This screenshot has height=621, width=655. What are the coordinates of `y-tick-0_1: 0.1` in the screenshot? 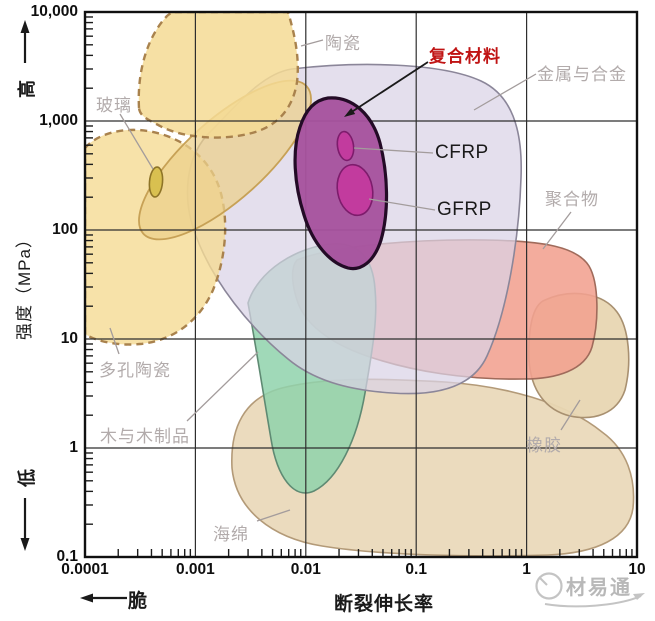 It's located at (67, 556).